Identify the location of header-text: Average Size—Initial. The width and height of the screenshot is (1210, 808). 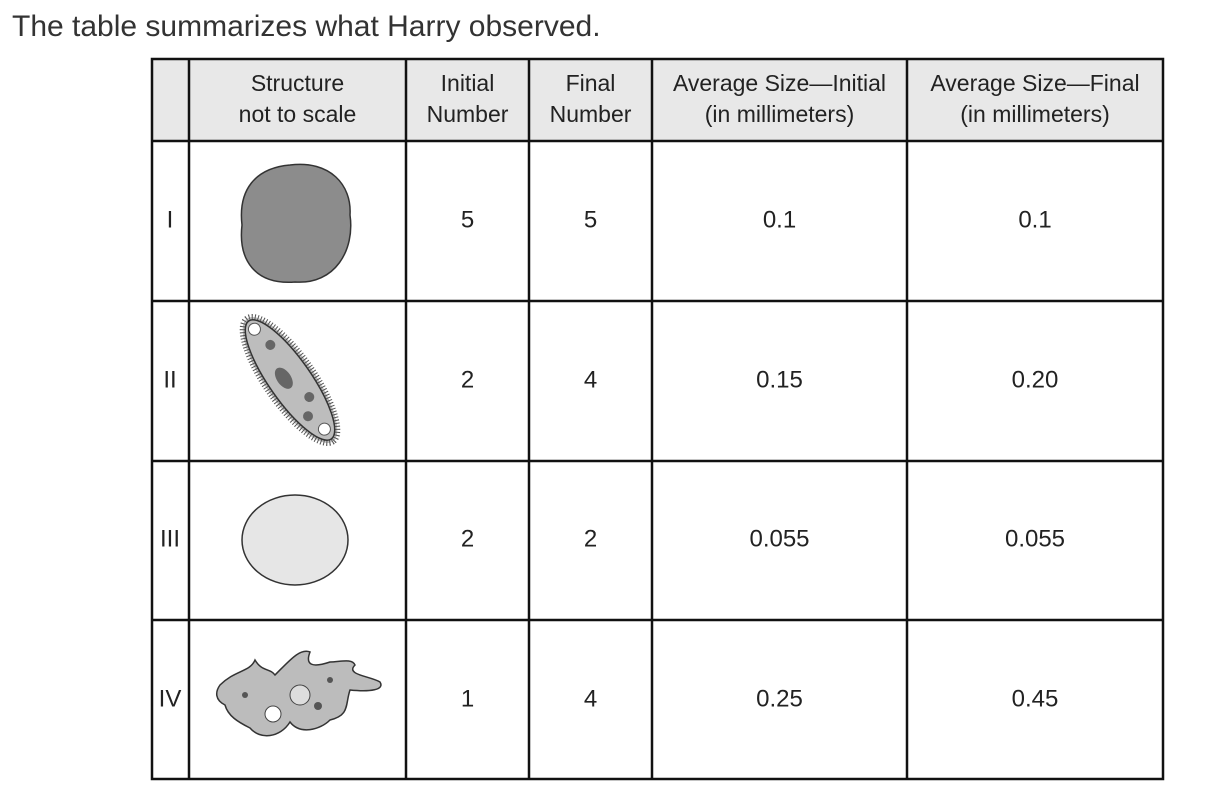
(779, 83).